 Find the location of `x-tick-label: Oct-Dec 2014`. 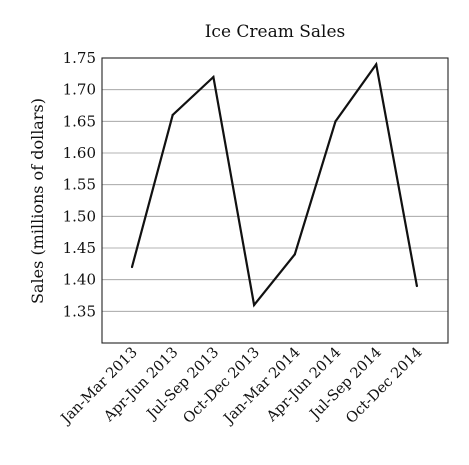

x-tick-label: Oct-Dec 2014 is located at coordinates (384, 386).